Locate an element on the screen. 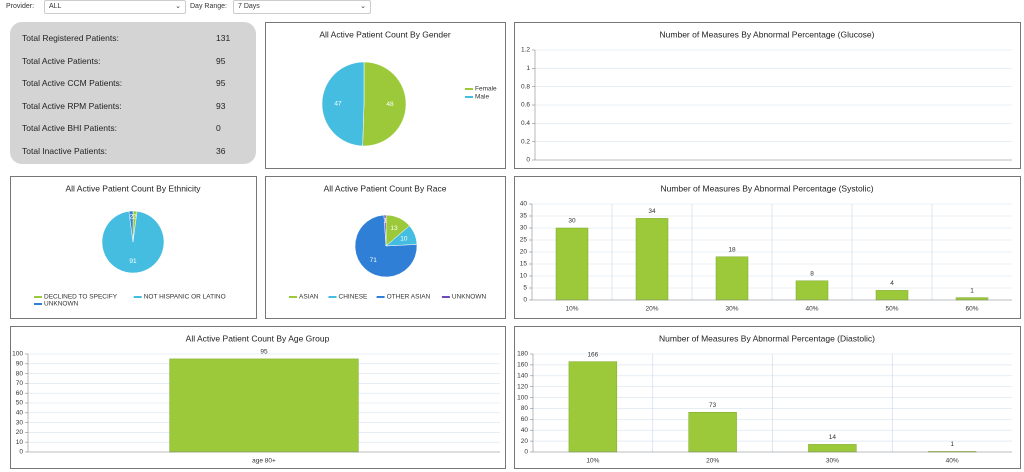 The image size is (1024, 472). summary-row: Total Registered Patients: 131 is located at coordinates (127, 38).